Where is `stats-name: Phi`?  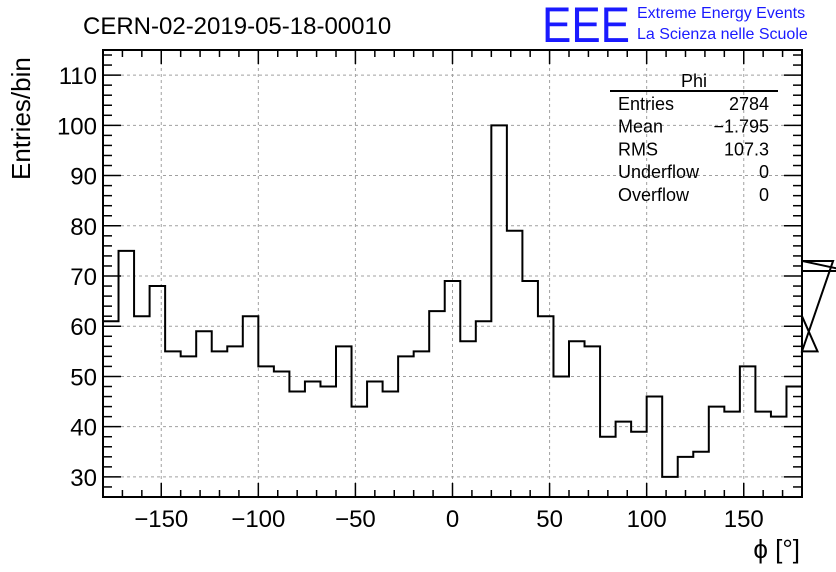 stats-name: Phi is located at coordinates (694, 81).